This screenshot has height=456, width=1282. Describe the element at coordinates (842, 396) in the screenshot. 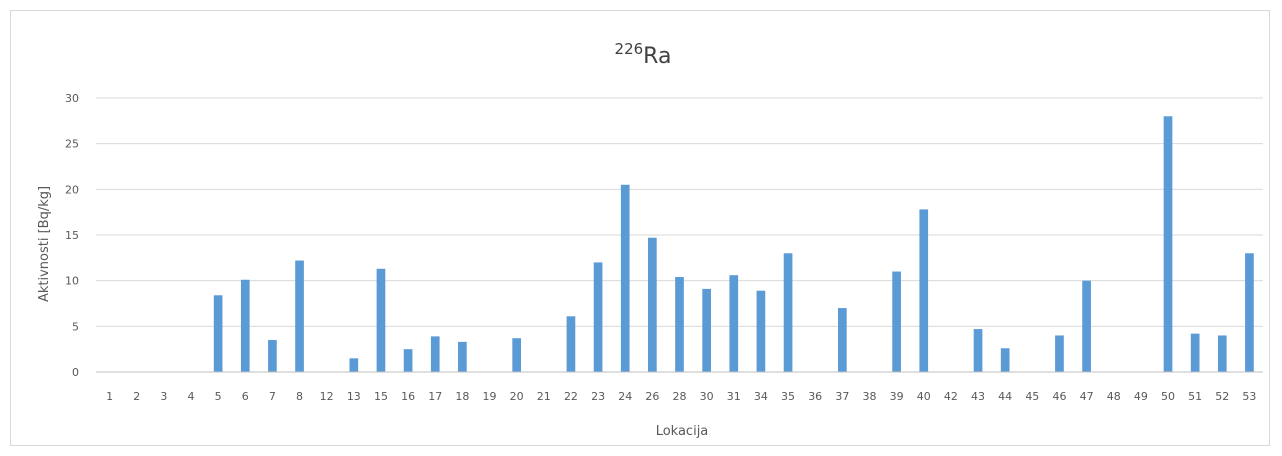

I see `x-tick-label: 37` at that location.